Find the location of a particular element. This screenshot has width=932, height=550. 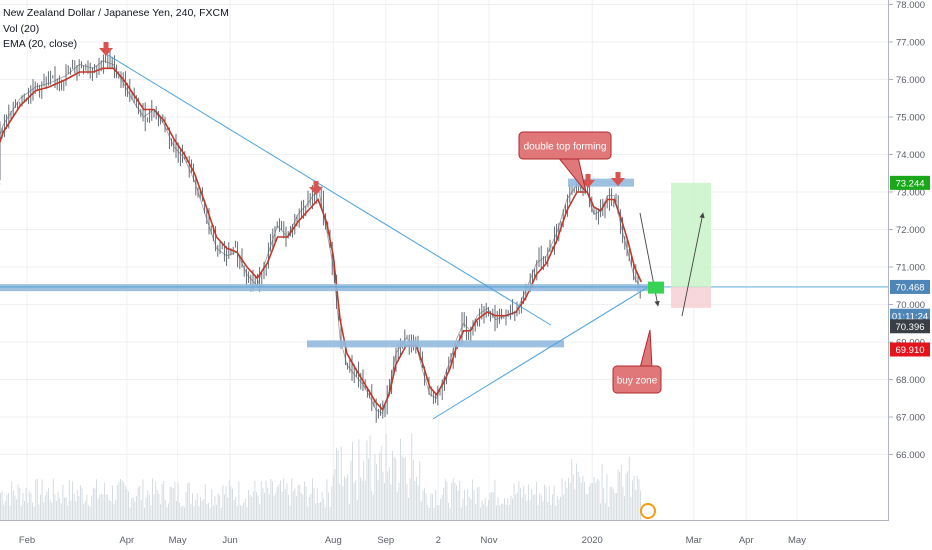

y-tick-label: 71.000 is located at coordinates (910, 268).